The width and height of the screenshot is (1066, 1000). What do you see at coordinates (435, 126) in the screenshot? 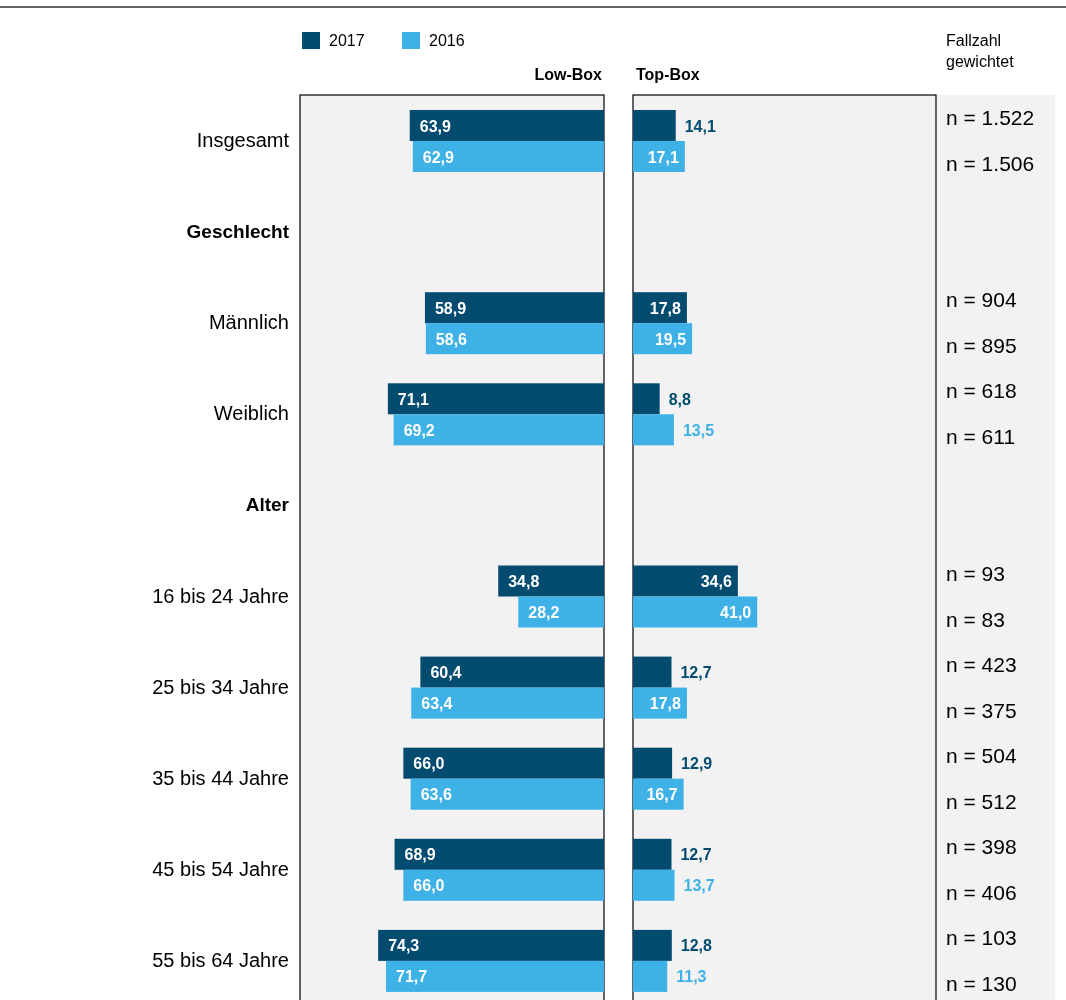
I see `data-label: 63,9` at bounding box center [435, 126].